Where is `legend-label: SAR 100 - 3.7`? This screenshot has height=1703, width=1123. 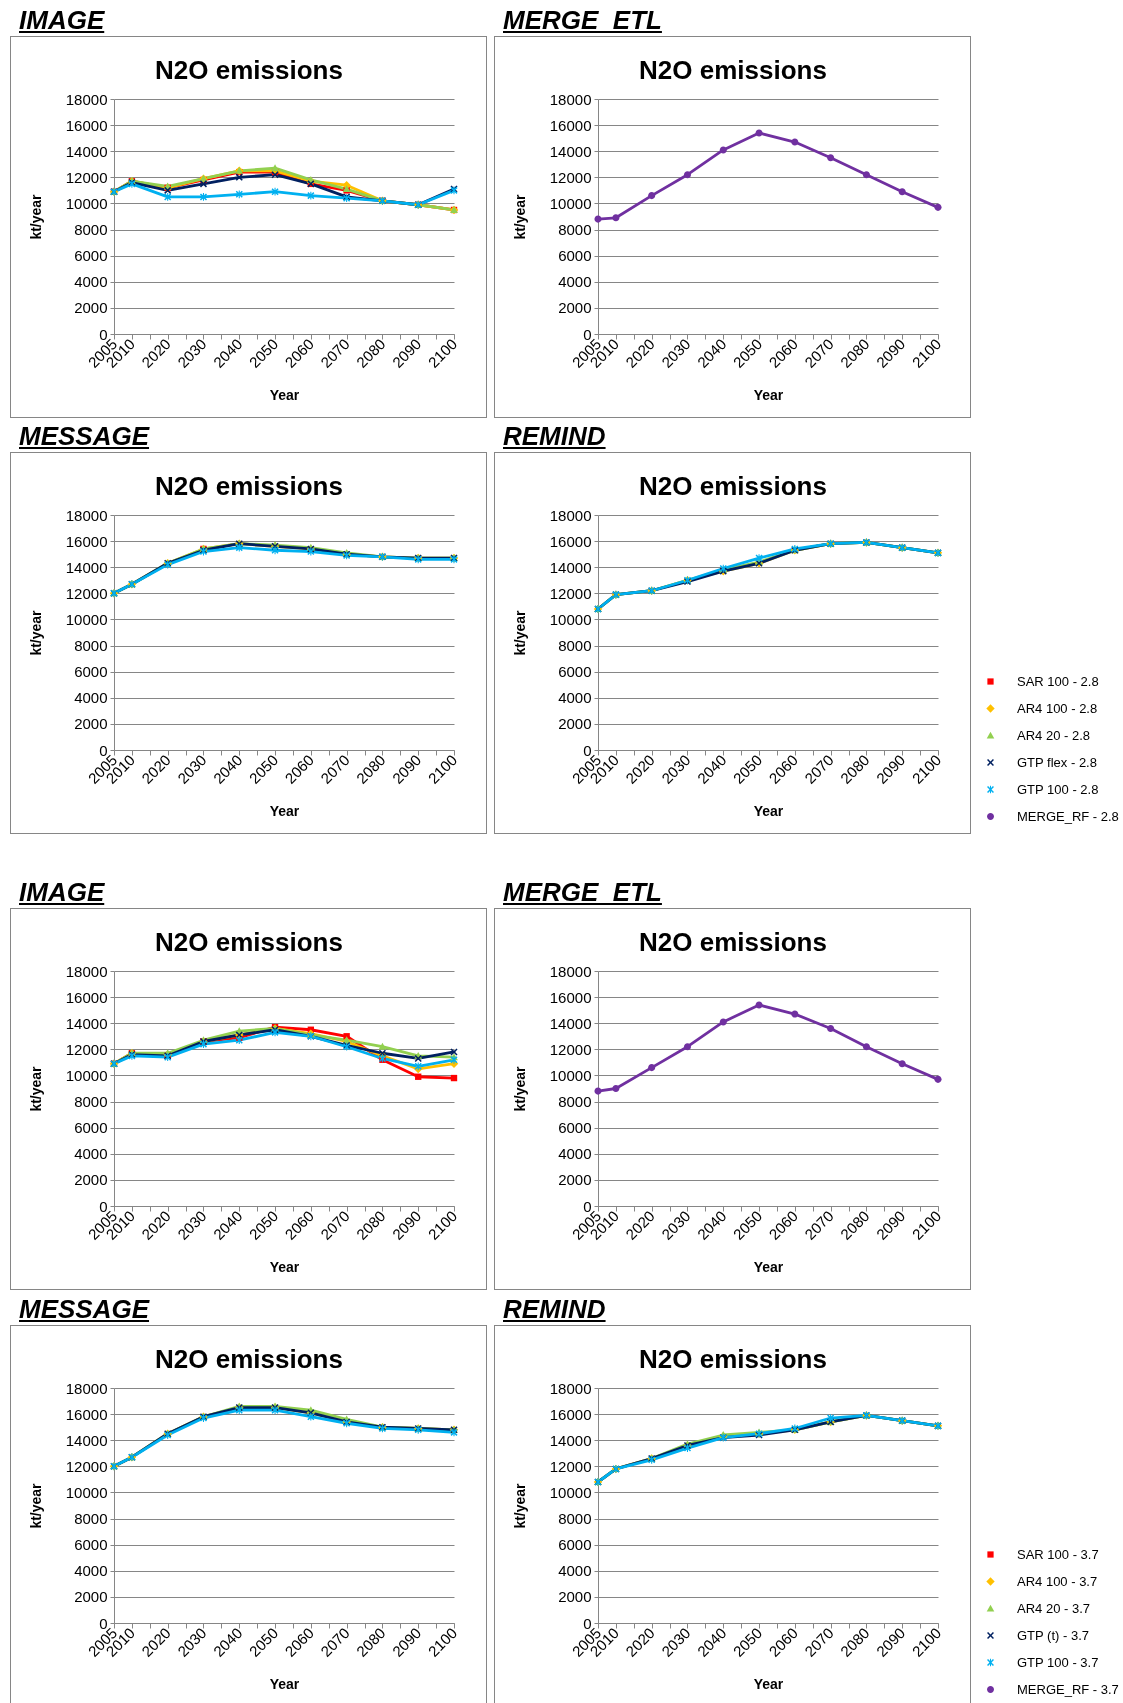
legend-label: SAR 100 - 3.7 is located at coordinates (1058, 1554).